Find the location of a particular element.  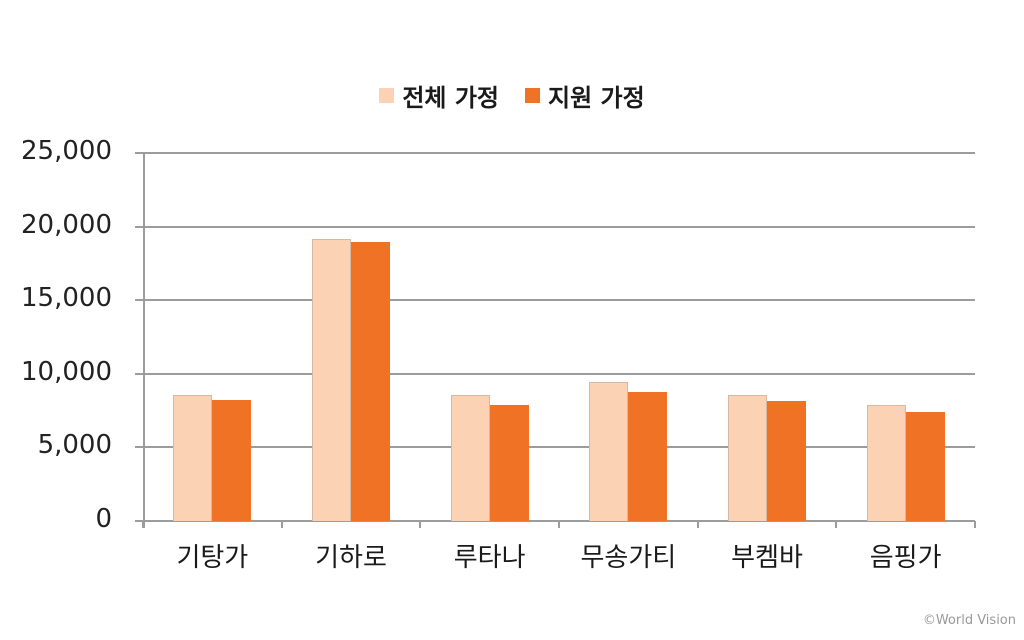

legend-item-supported: 지원 가정 is located at coordinates (585, 95).